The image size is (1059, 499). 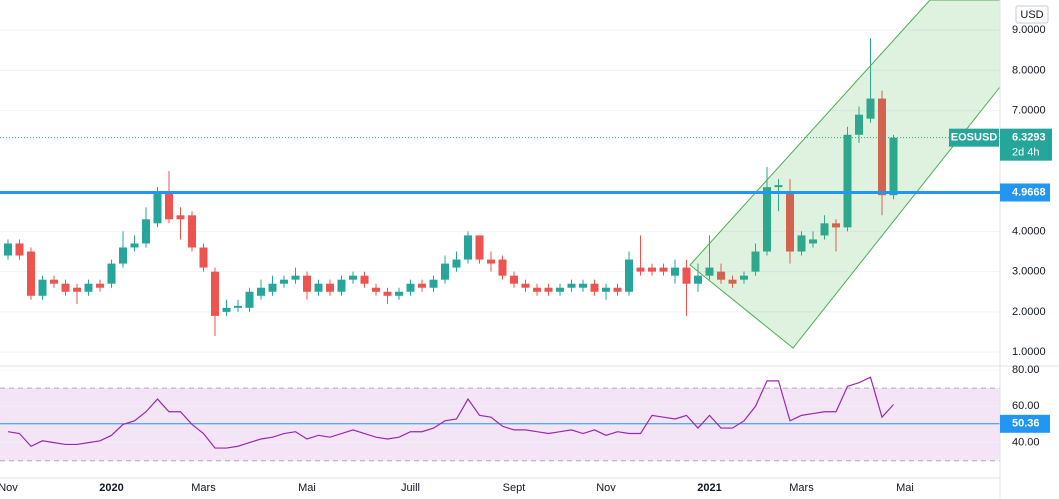 What do you see at coordinates (1026, 153) in the screenshot?
I see `countdown-label: 2d 4h` at bounding box center [1026, 153].